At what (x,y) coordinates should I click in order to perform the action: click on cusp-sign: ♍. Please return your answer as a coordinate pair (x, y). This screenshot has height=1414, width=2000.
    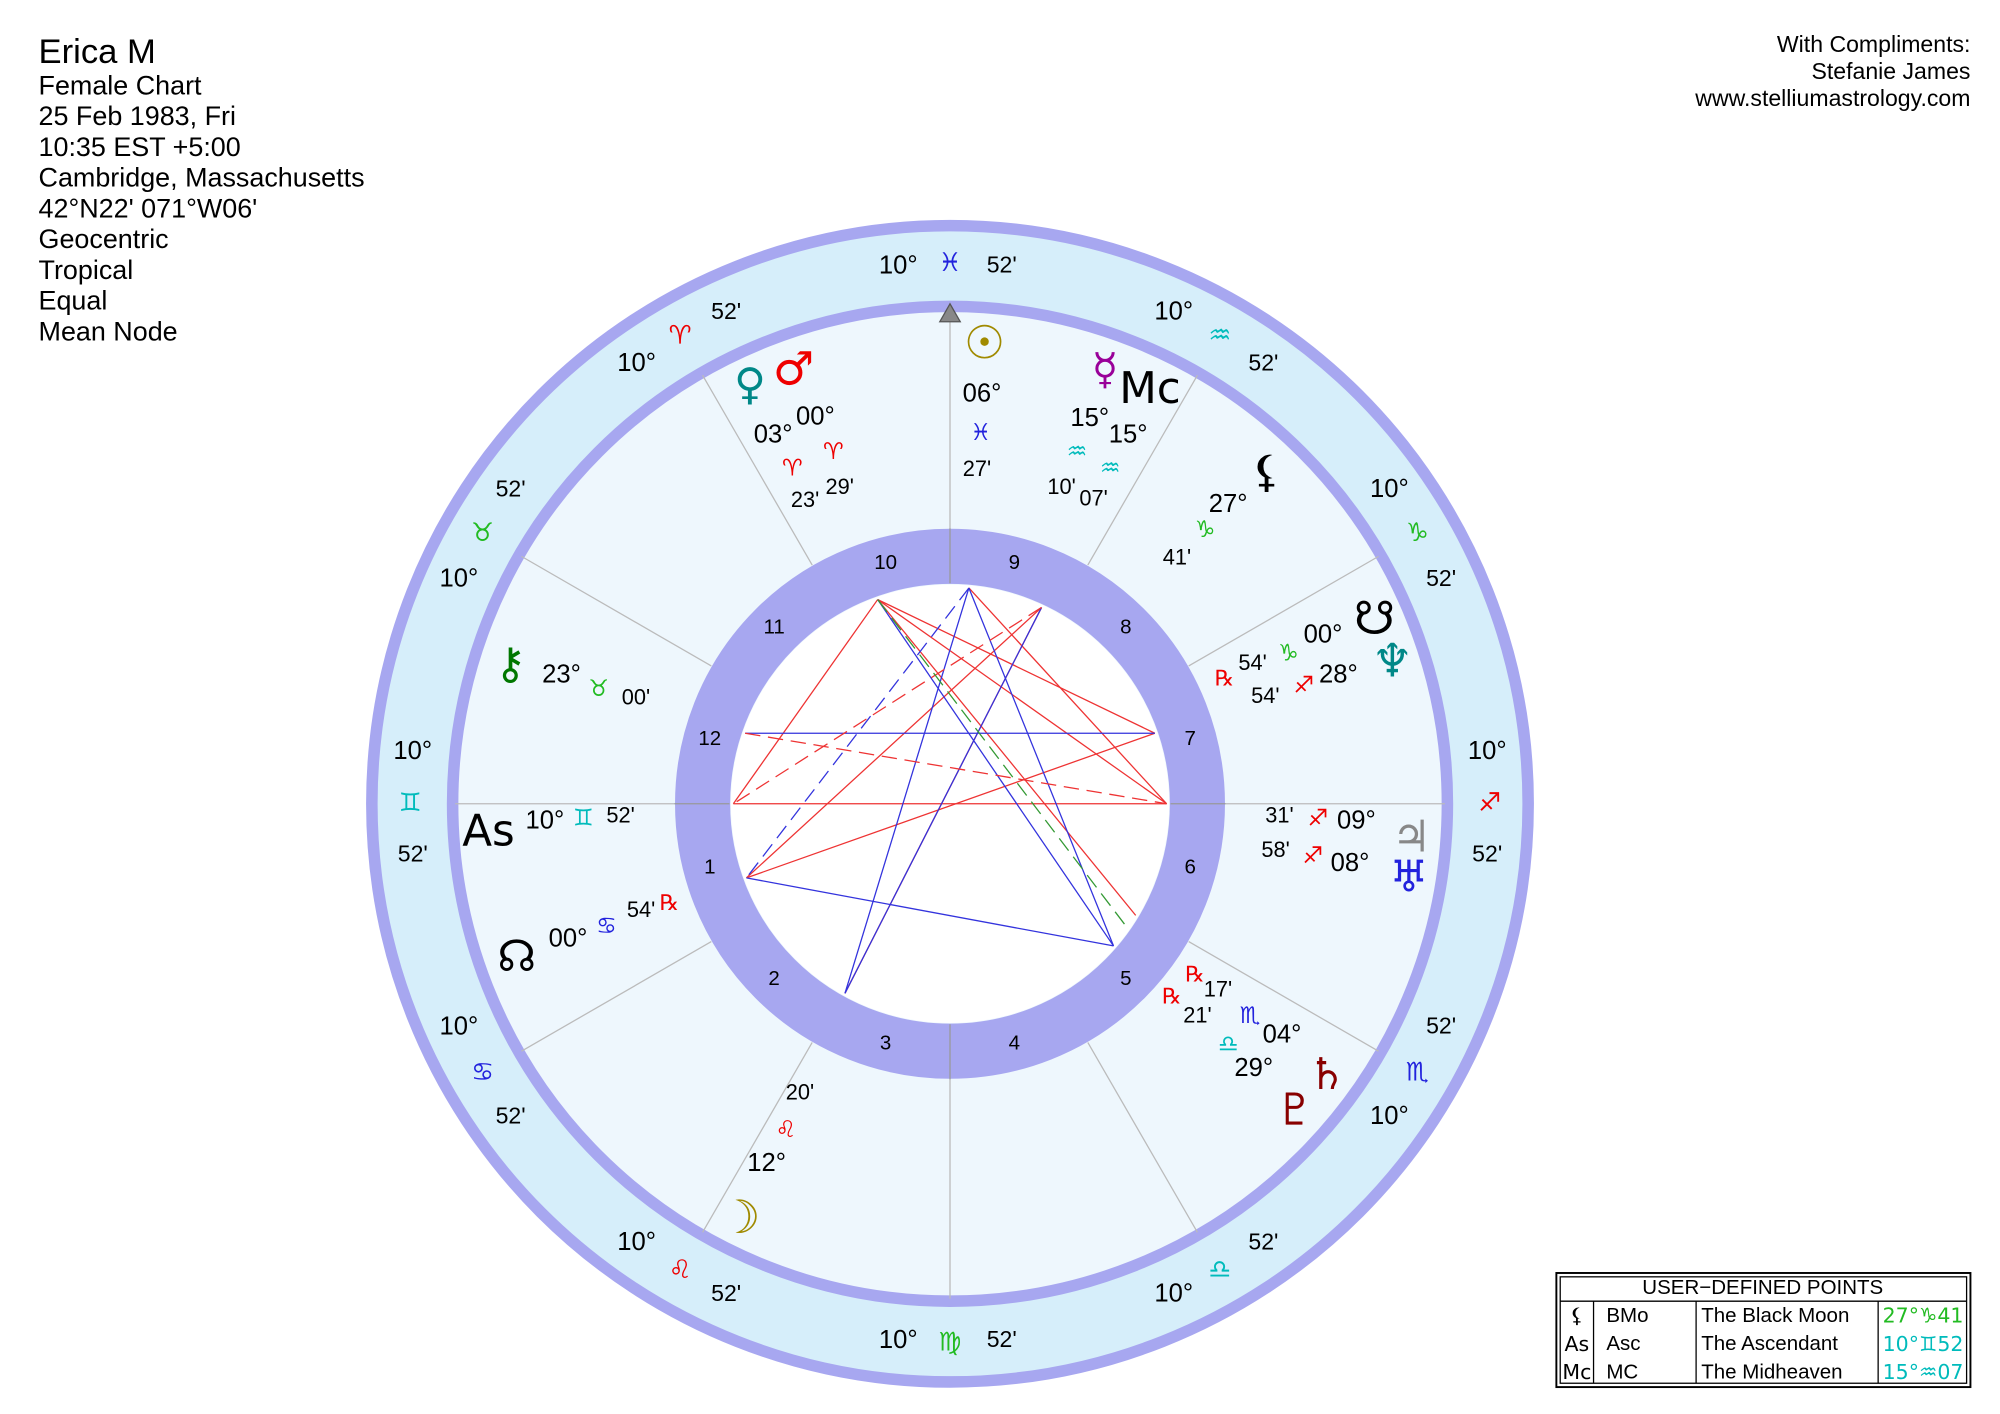
    Looking at the image, I should click on (950, 1342).